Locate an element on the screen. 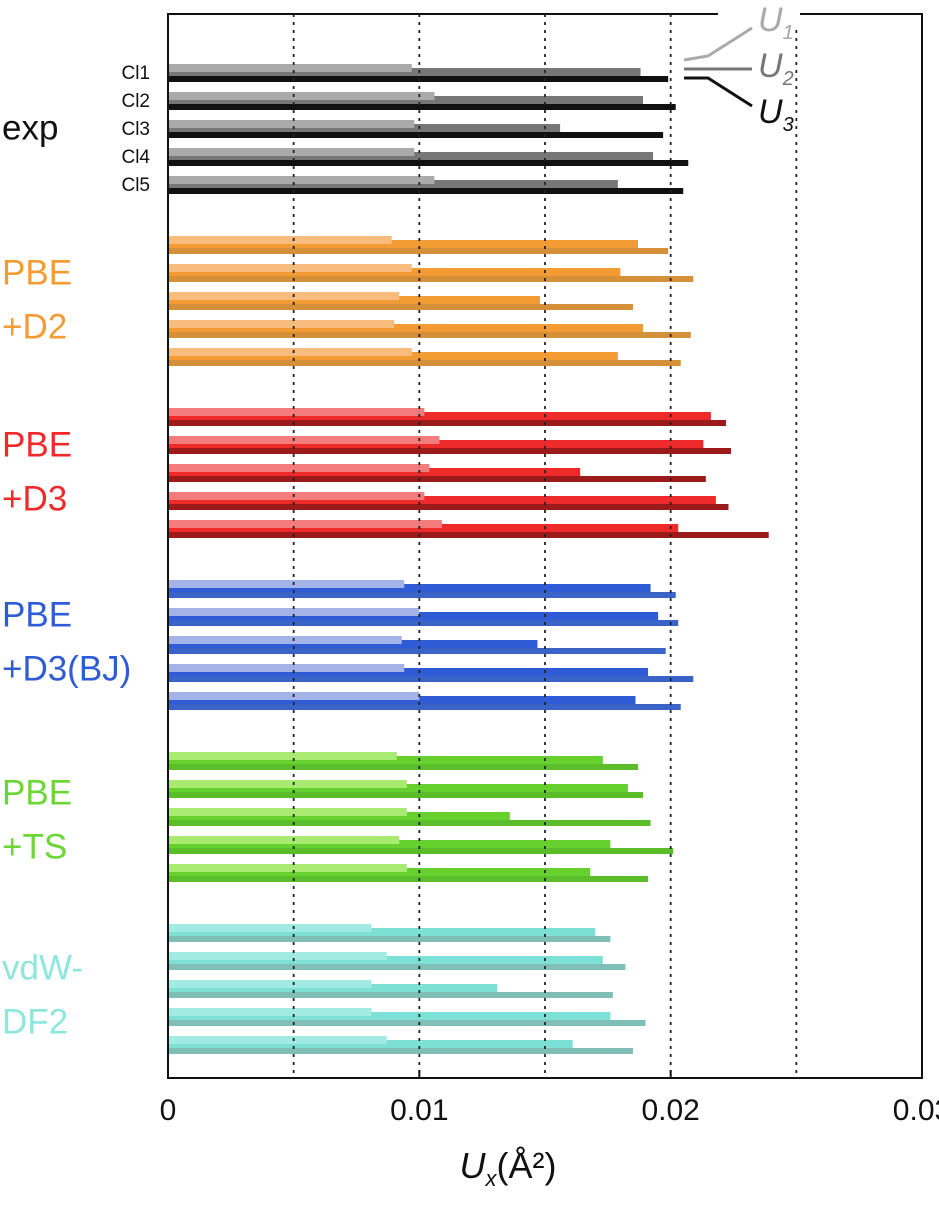  x-axis-label: Ux(Å²) is located at coordinates (508, 1168).